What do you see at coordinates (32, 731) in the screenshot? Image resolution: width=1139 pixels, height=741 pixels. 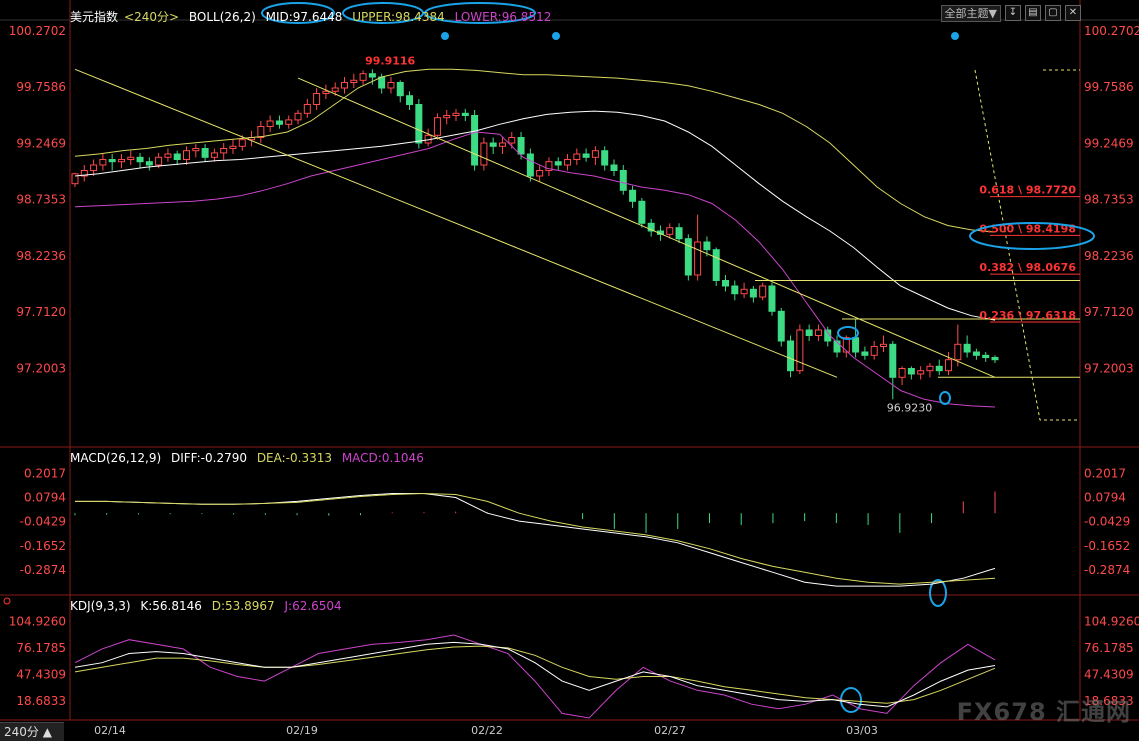 I see `period-selector: 240分 ▲` at bounding box center [32, 731].